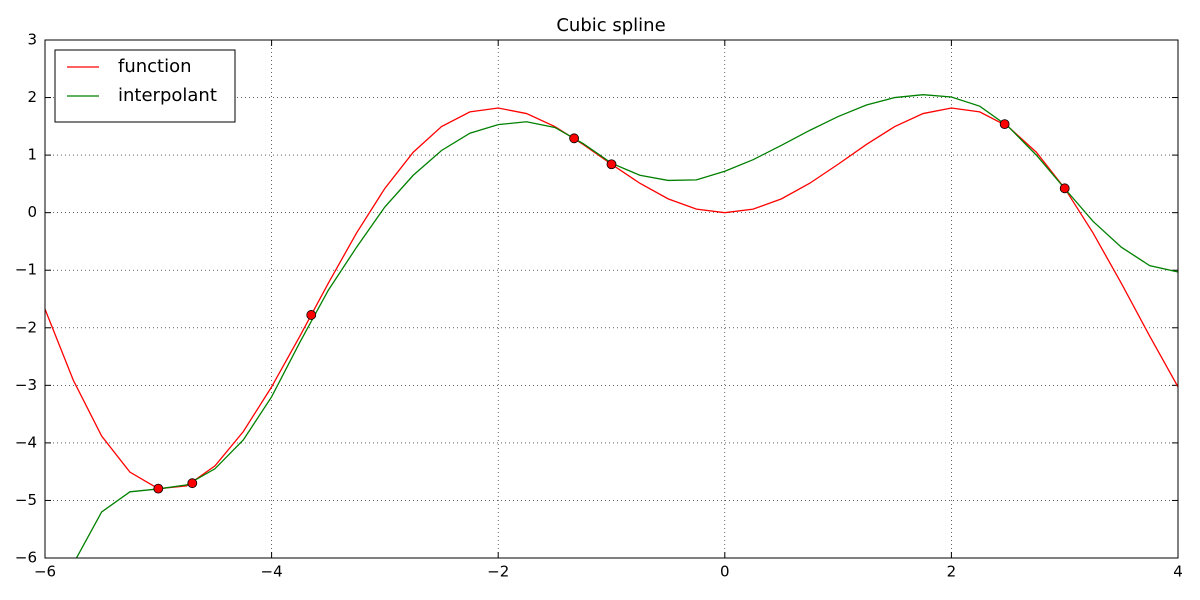  Describe the element at coordinates (26, 442) in the screenshot. I see `y-tick-label: −4` at that location.